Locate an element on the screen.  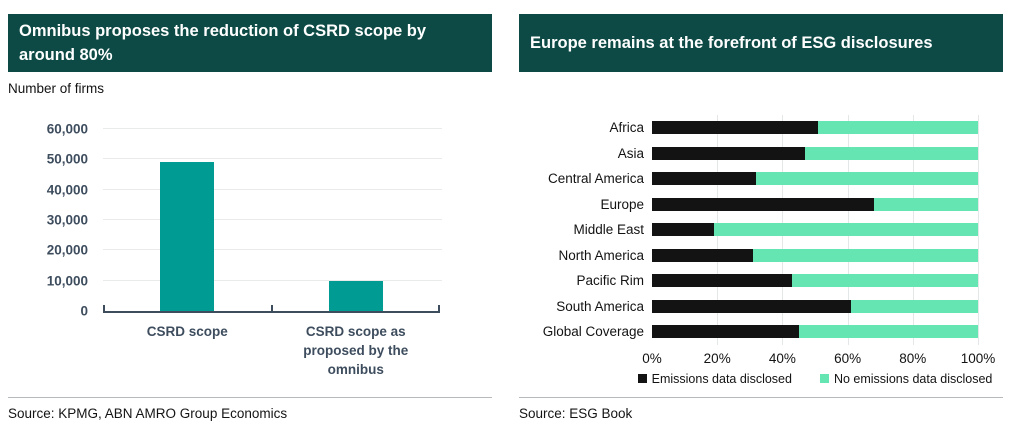
x-axis-tick-label: 60% is located at coordinates (848, 358).